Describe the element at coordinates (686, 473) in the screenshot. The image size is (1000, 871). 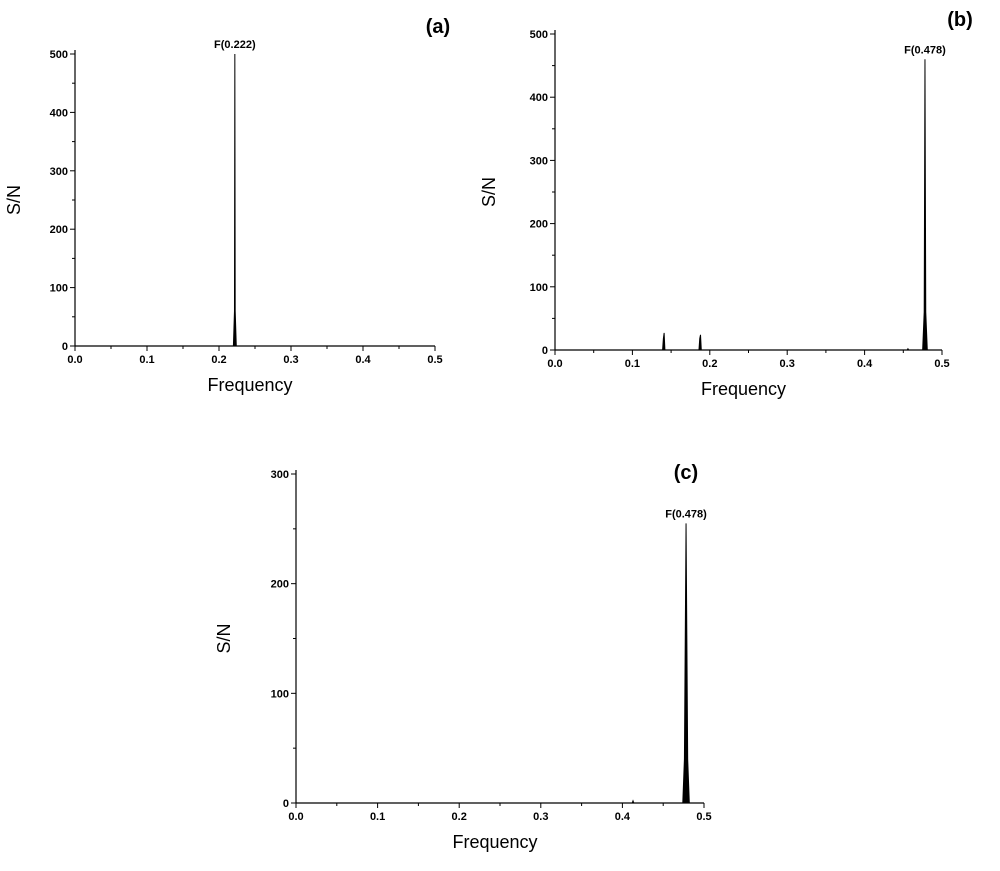
I see `panel-label: (c)` at that location.